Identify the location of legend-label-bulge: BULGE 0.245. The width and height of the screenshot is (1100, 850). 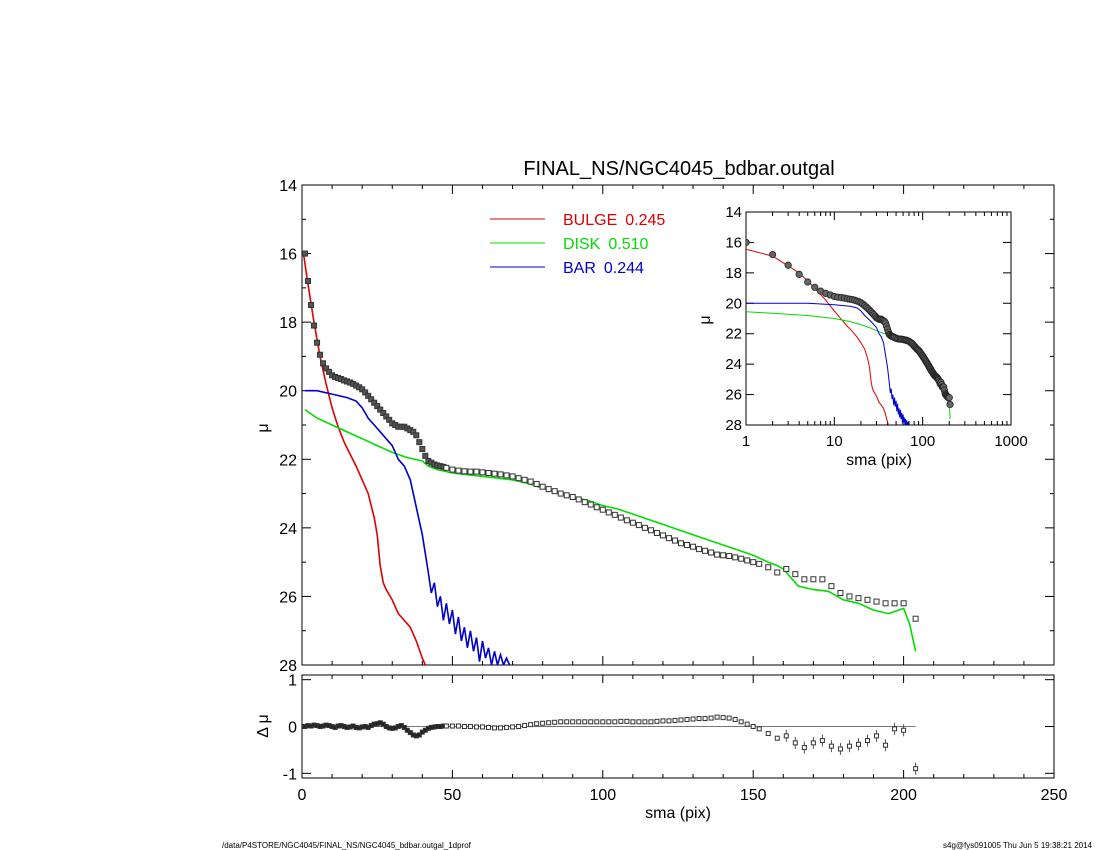
(614, 220).